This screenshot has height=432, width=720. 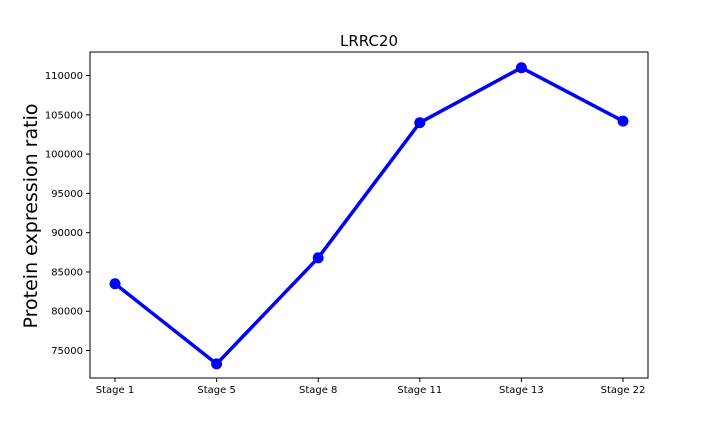 What do you see at coordinates (115, 390) in the screenshot?
I see `x-tick-label: Stage 1` at bounding box center [115, 390].